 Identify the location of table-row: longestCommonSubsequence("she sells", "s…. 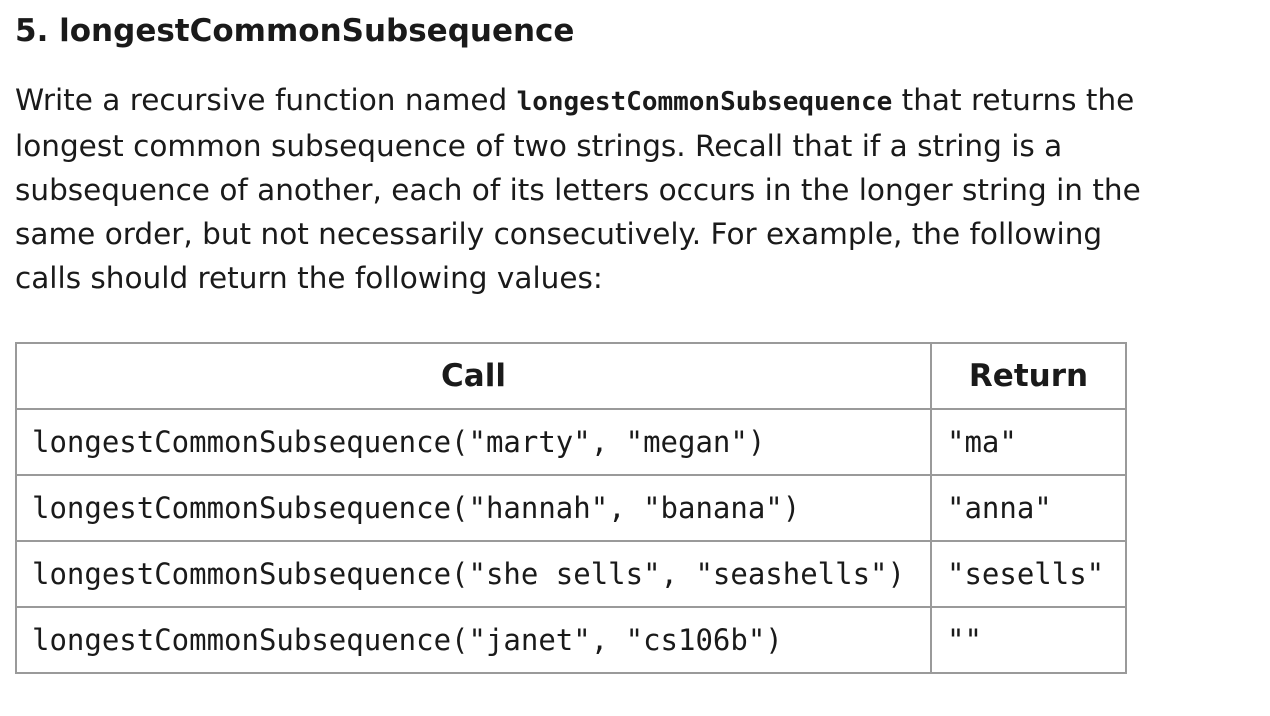
(571, 574).